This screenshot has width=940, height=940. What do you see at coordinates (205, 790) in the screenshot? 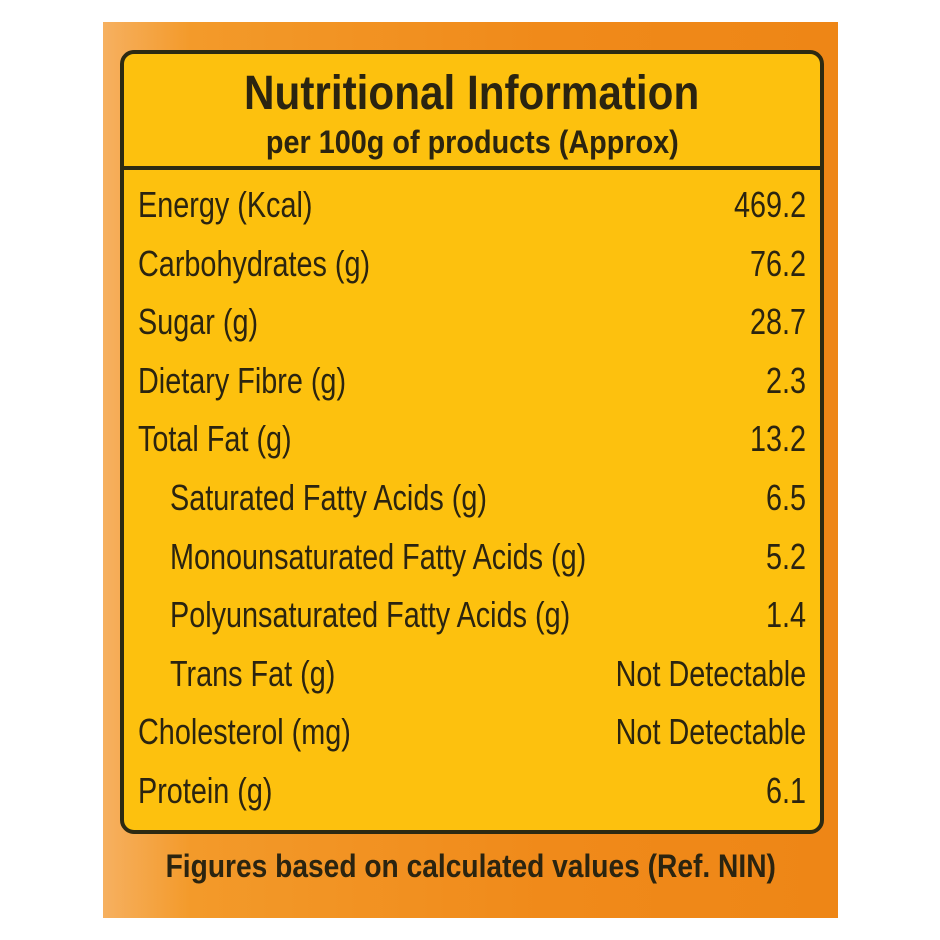
I see `nutrient-label: Protein (g)` at bounding box center [205, 790].